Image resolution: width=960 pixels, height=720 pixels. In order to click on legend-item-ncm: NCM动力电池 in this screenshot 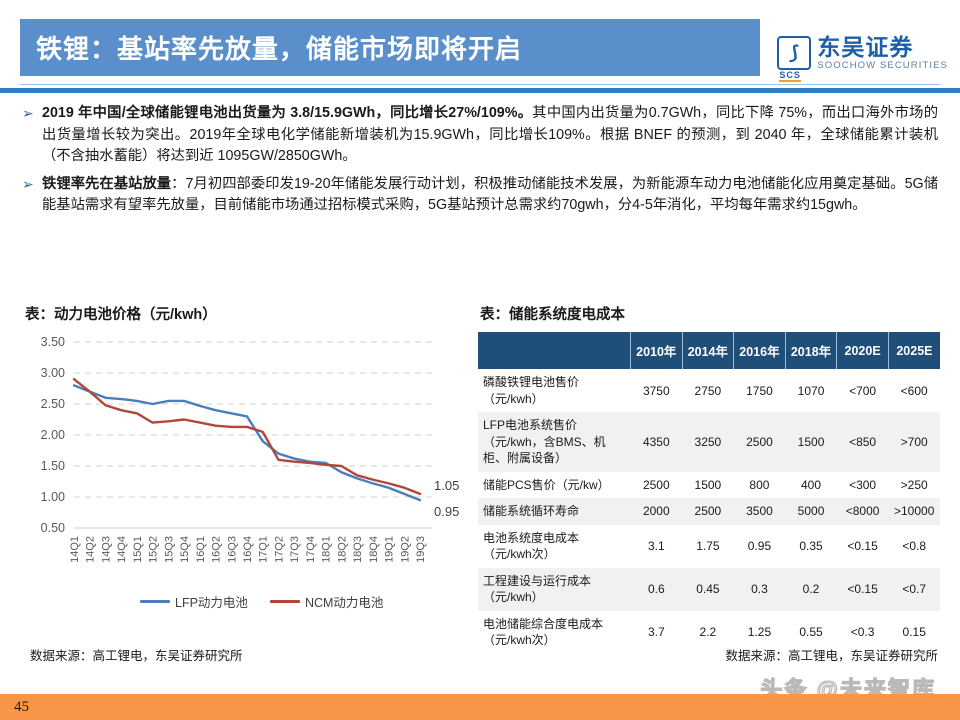, I will do `click(326, 601)`.